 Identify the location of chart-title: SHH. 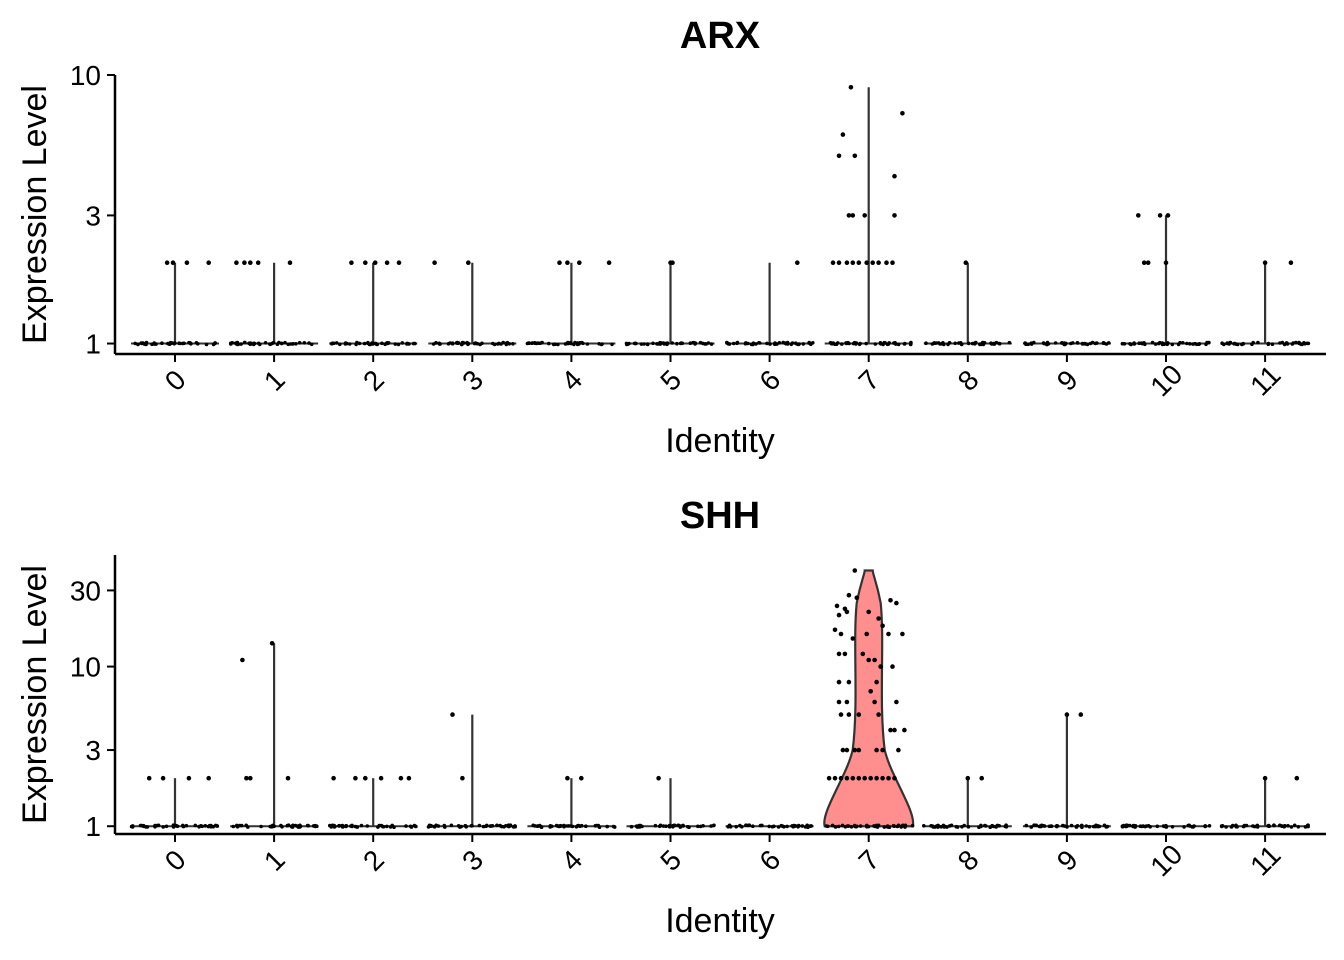
(720, 516).